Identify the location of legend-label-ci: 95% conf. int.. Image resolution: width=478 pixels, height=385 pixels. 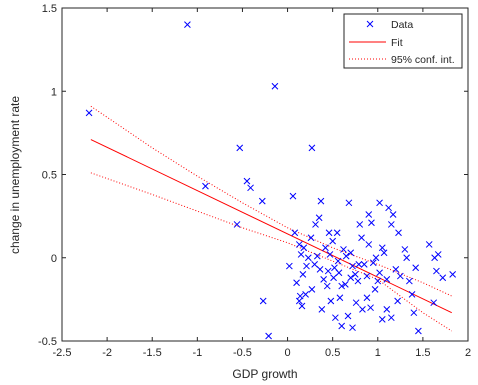
(423, 60).